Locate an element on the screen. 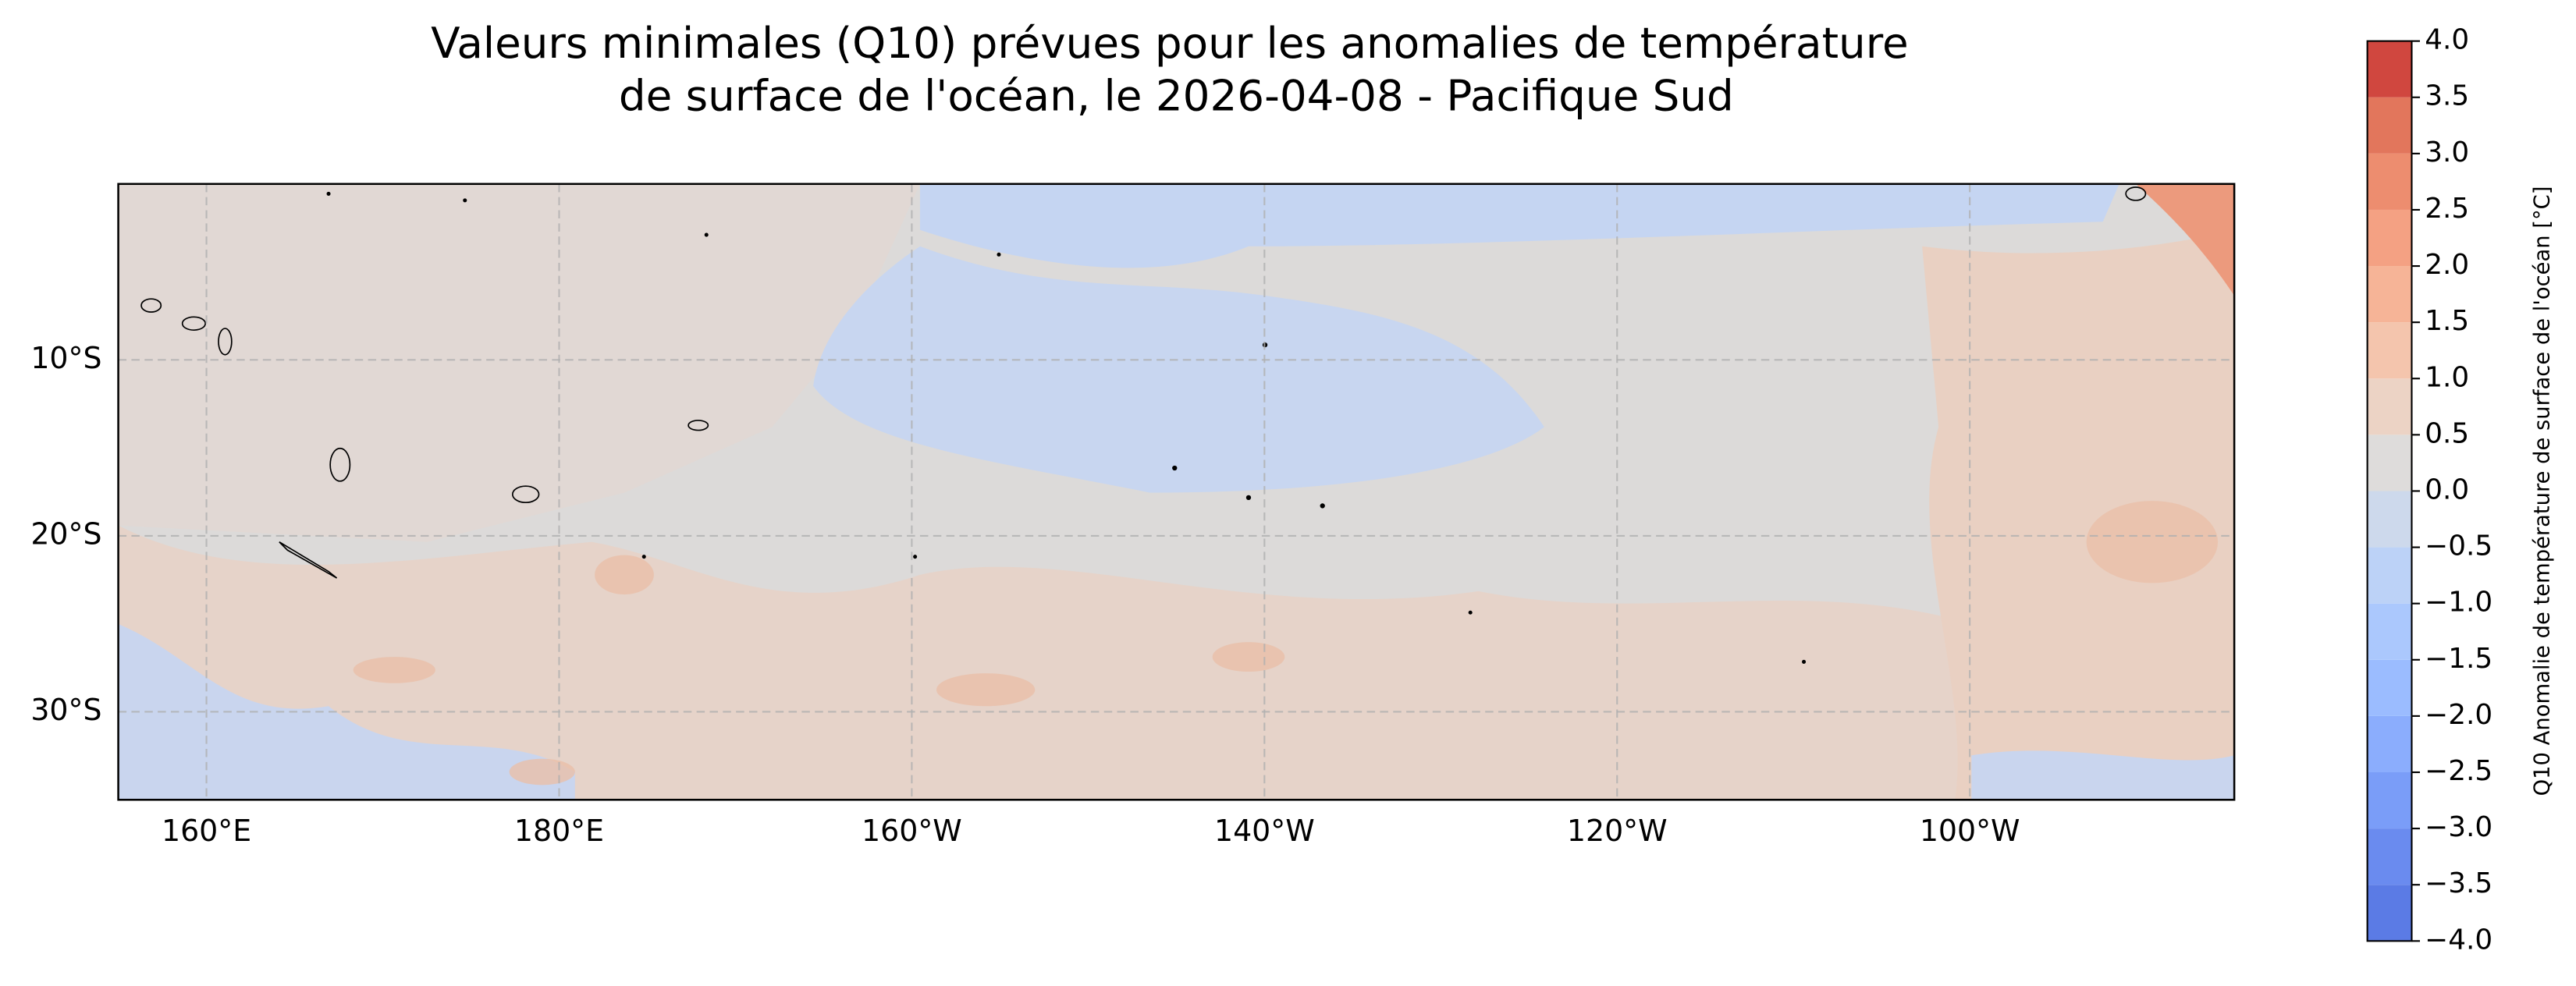 This screenshot has width=2576, height=986. colorbar-tick-label: 3.0 is located at coordinates (2447, 153).